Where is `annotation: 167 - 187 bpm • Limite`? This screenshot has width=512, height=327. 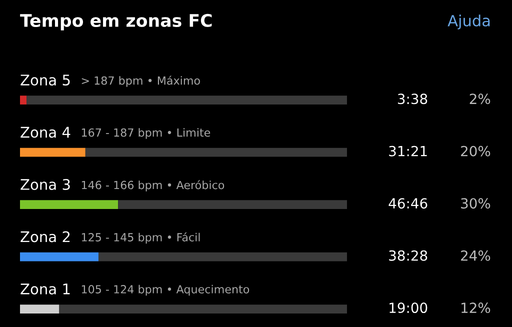 annotation: 167 - 187 bpm • Limite is located at coordinates (146, 133).